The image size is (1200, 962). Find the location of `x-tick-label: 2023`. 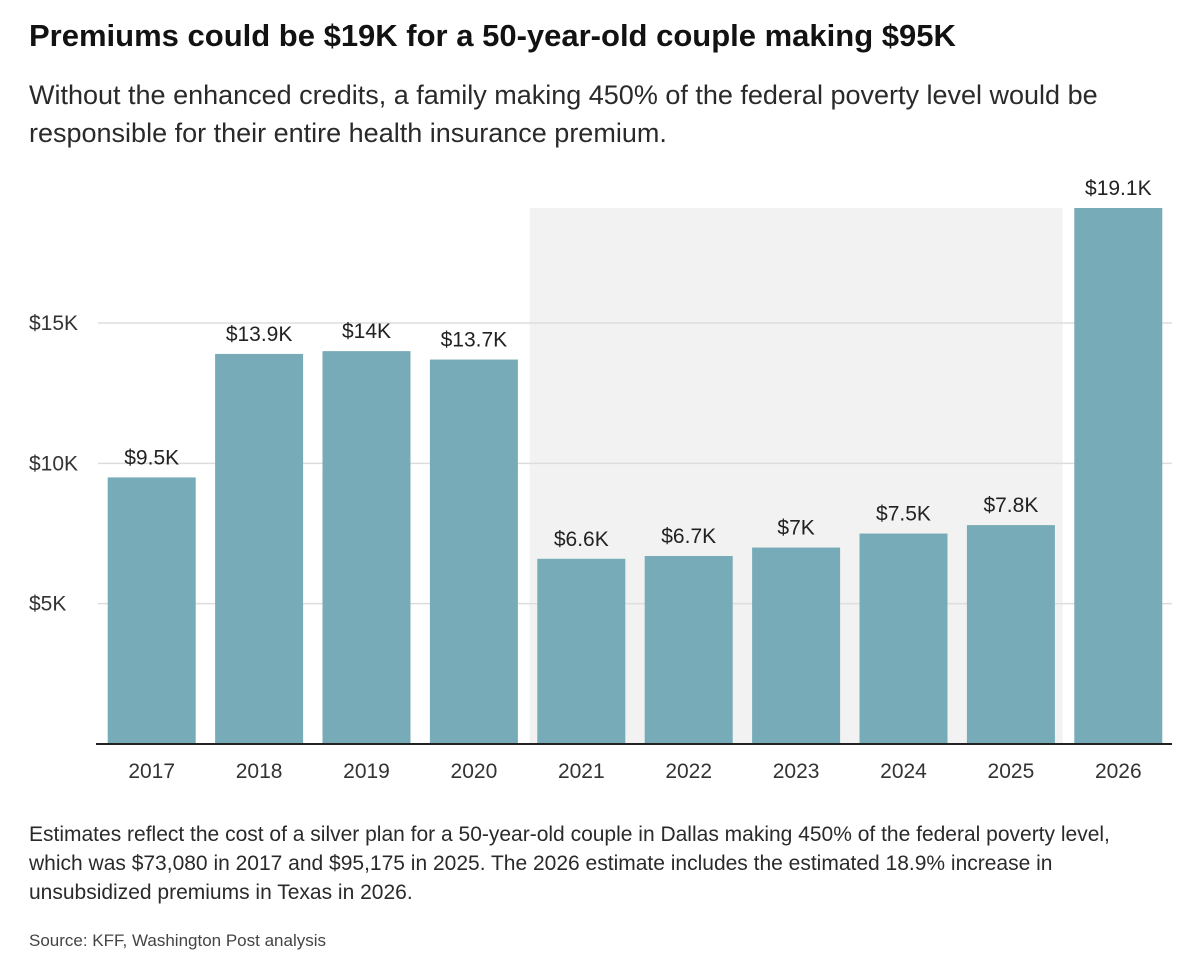

x-tick-label: 2023 is located at coordinates (796, 771).